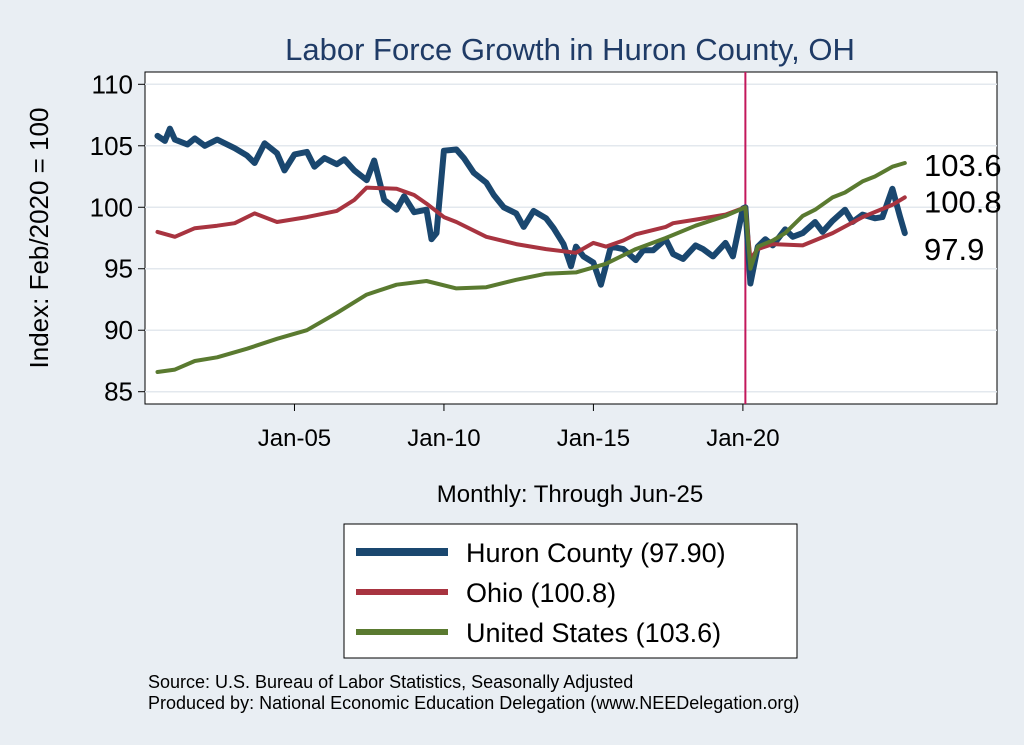  I want to click on y-tick-label: 105, so click(111, 146).